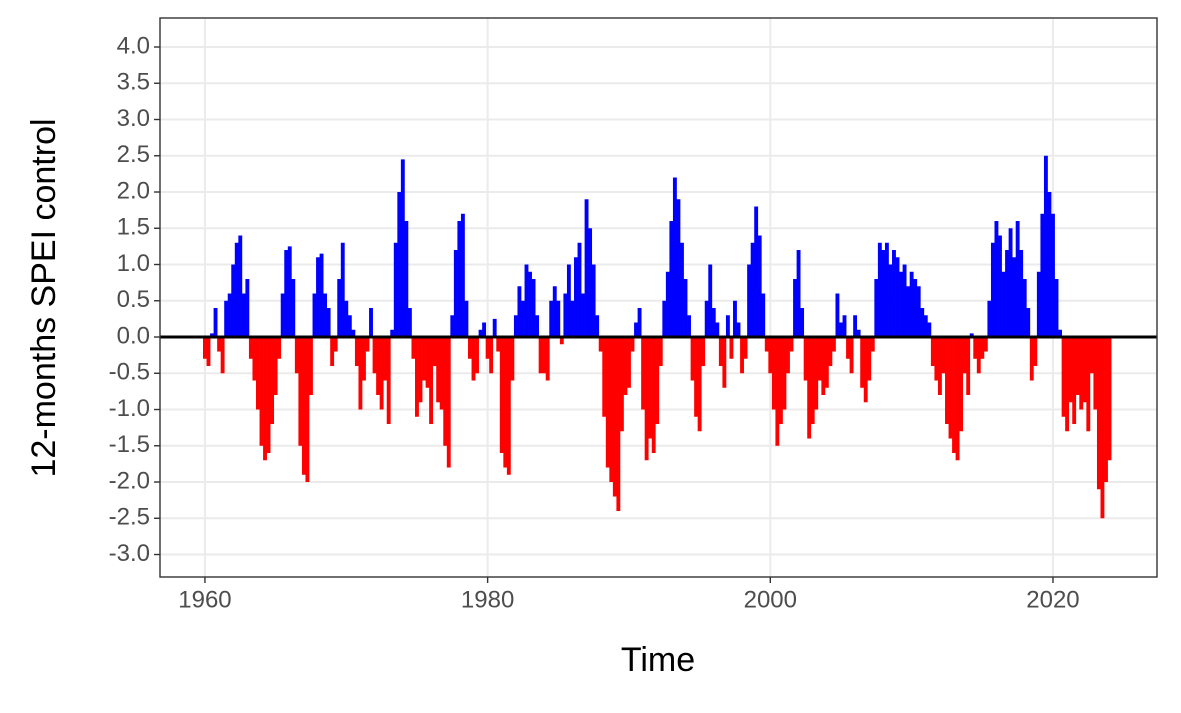 This screenshot has height=713, width=1181. What do you see at coordinates (133, 82) in the screenshot?
I see `y-tick-label: 3.5` at bounding box center [133, 82].